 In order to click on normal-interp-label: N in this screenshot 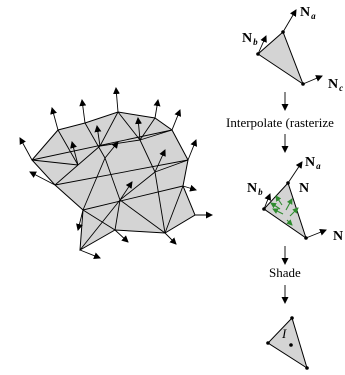, I will do `click(304, 188)`.